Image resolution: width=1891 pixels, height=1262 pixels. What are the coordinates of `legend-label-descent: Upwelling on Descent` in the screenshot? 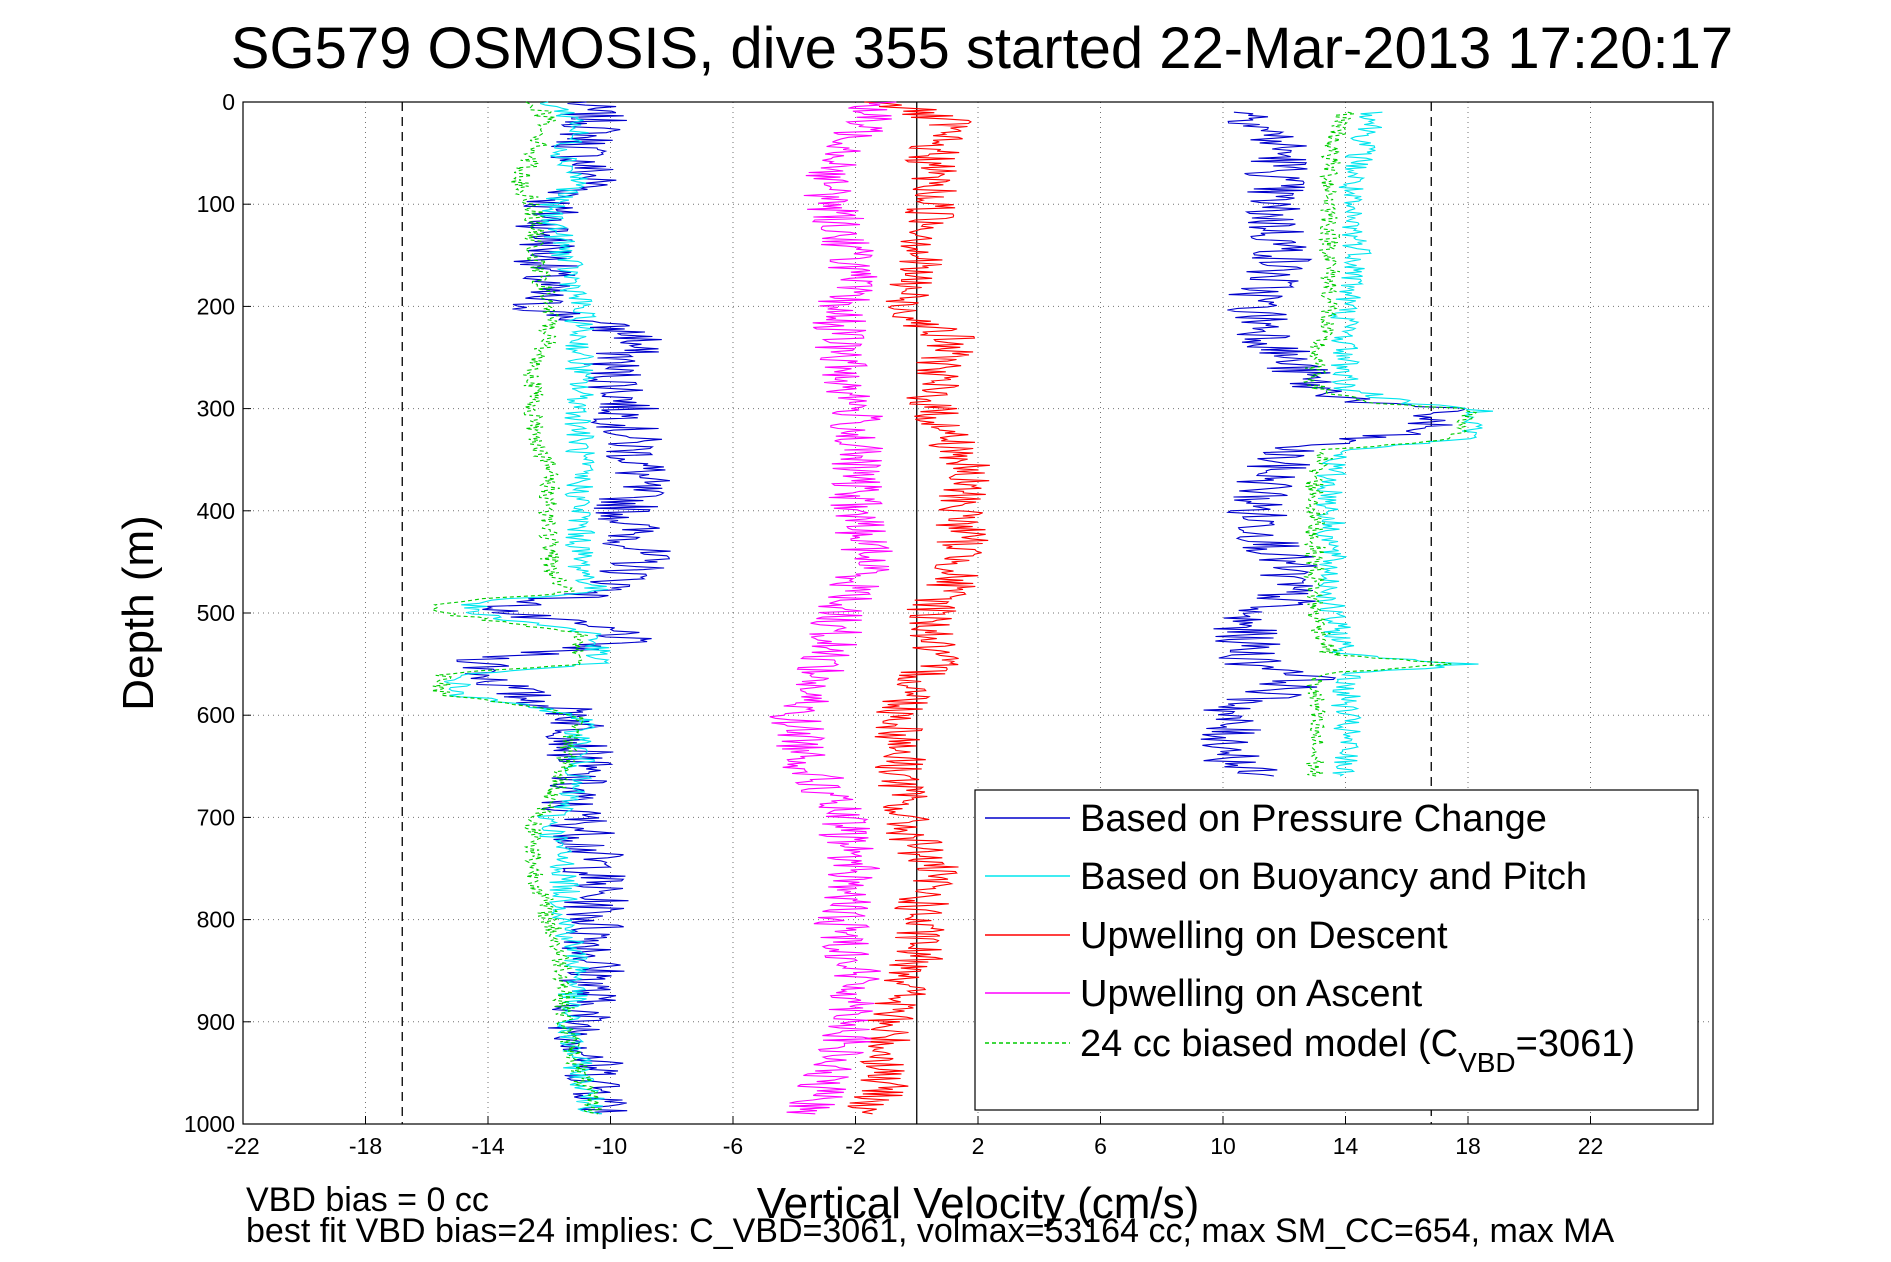 It's located at (1264, 936).